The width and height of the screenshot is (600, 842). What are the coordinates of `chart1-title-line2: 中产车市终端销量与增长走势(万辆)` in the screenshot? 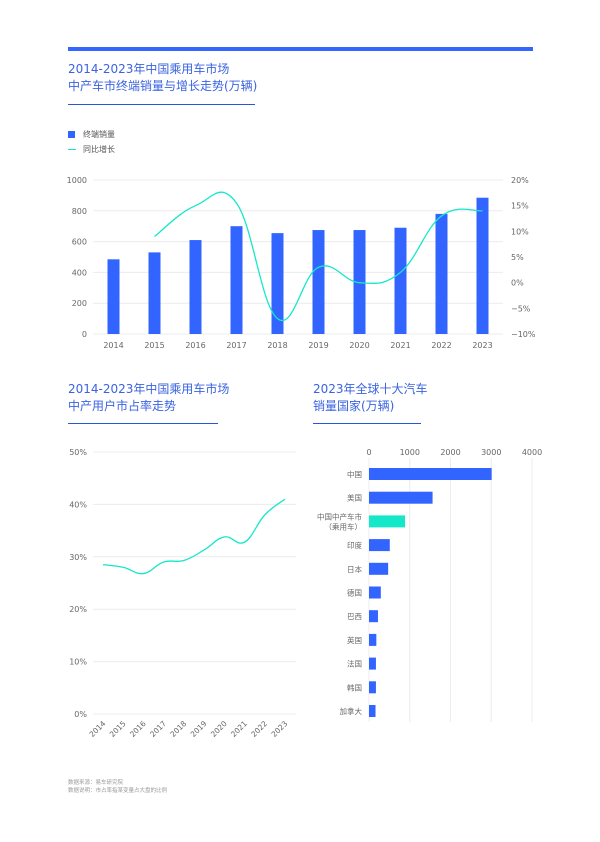 It's located at (163, 86).